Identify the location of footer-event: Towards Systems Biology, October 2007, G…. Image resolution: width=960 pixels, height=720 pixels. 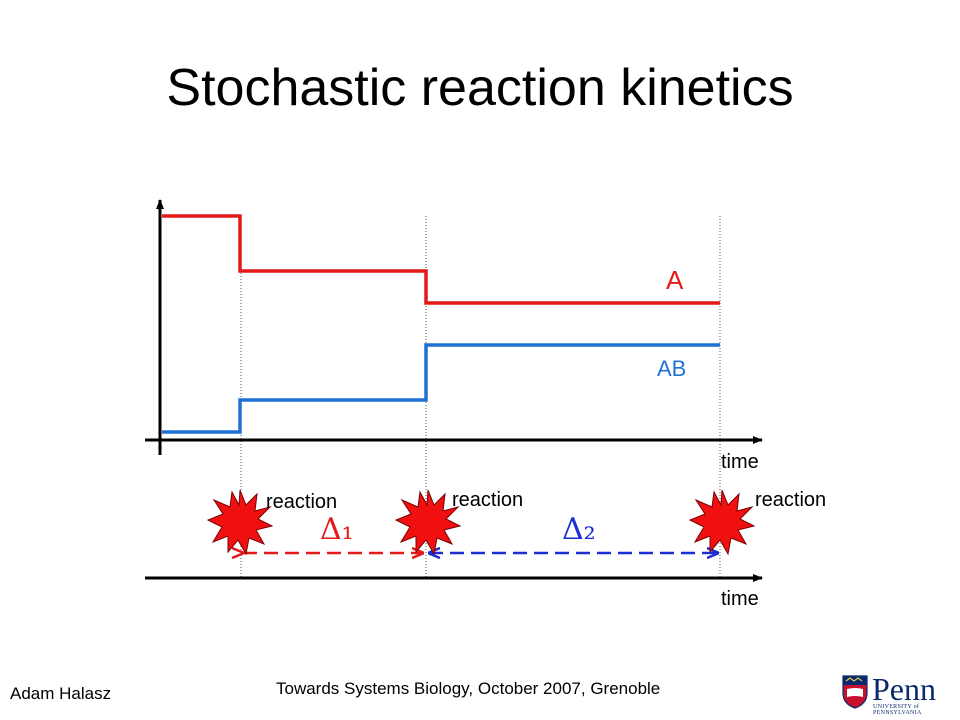
(468, 688).